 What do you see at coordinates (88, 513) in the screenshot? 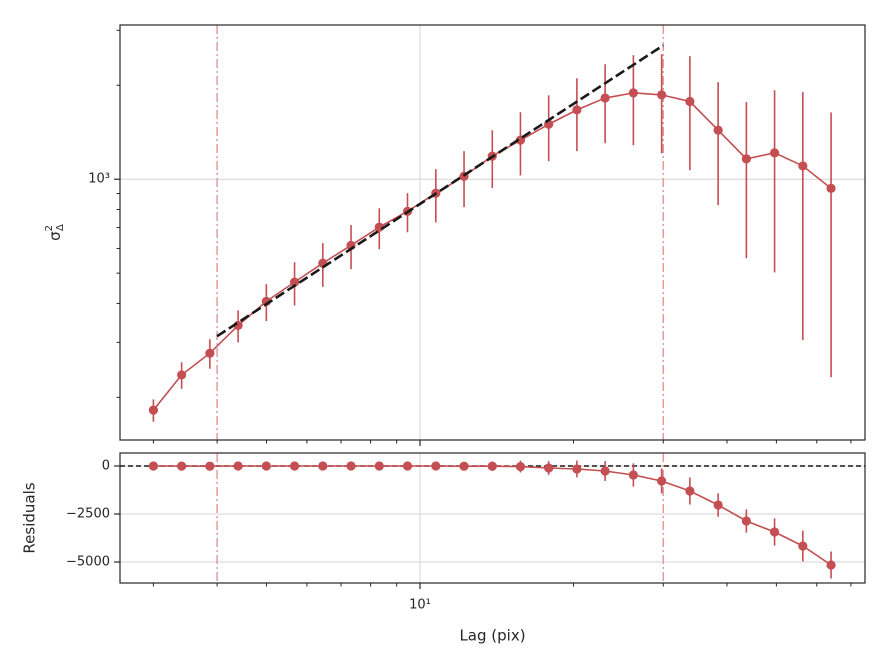
I see `y-tick-label: −2500` at bounding box center [88, 513].